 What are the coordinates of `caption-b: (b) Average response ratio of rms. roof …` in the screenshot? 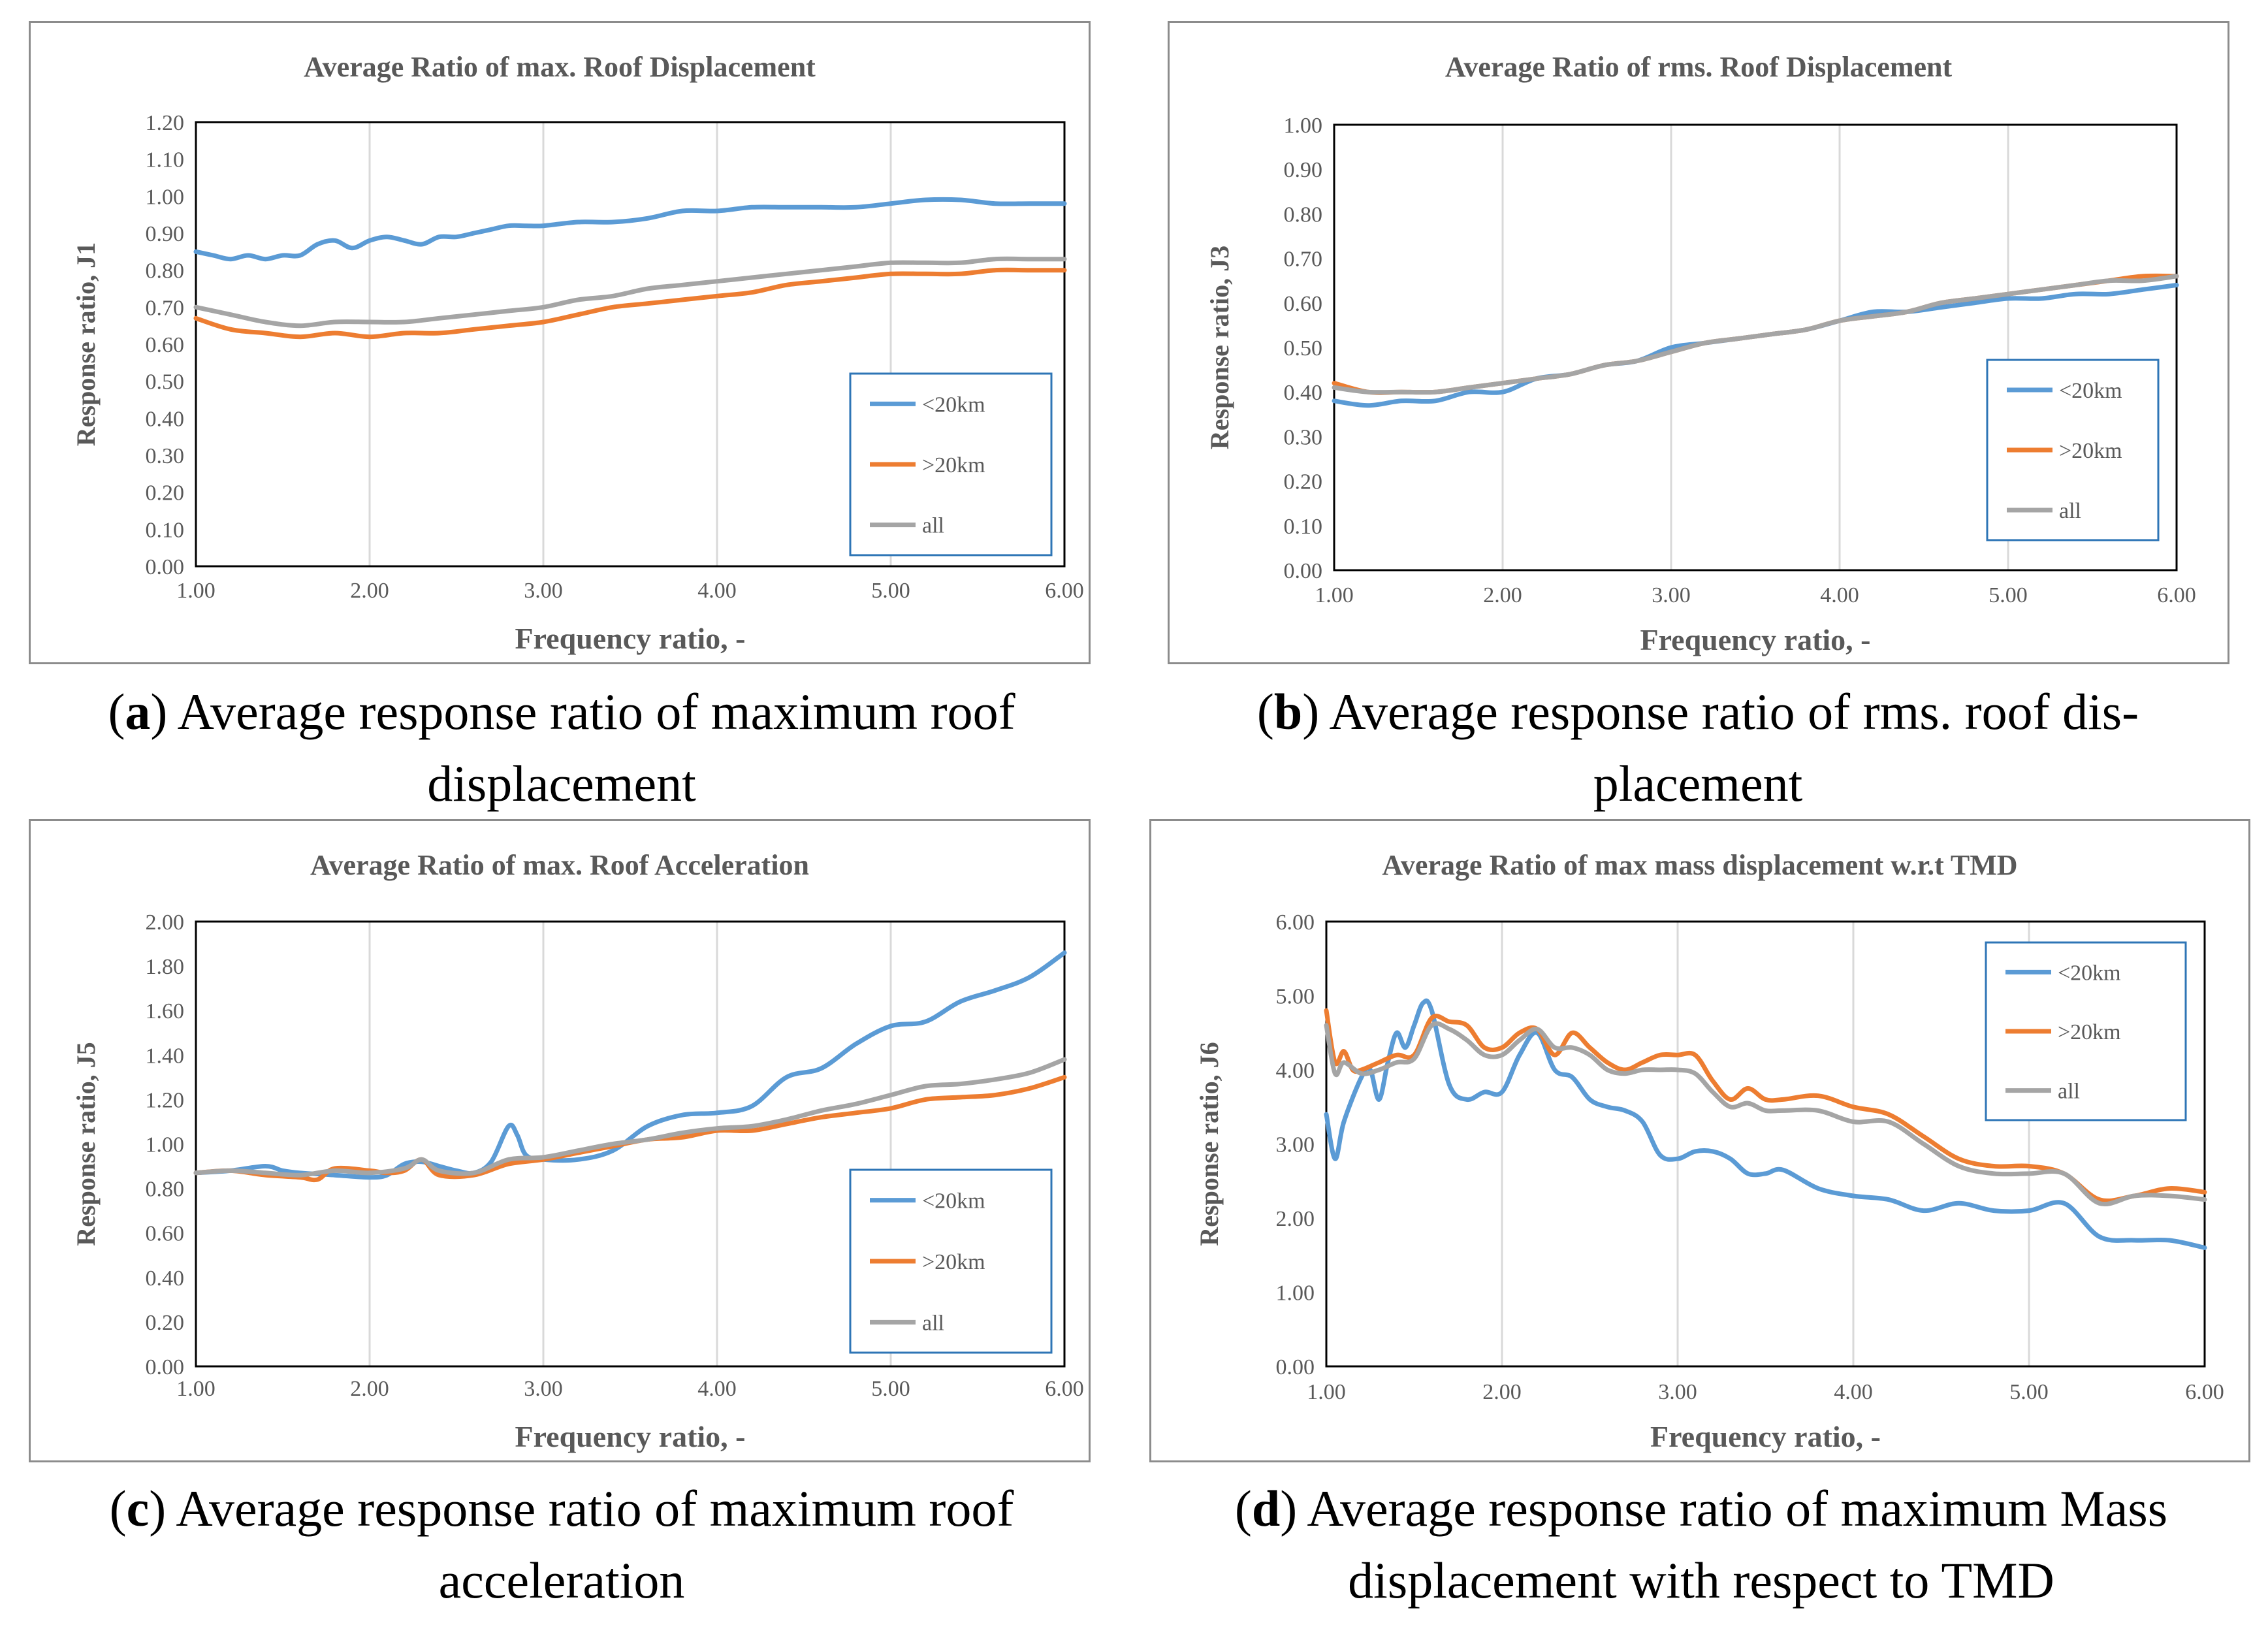 It's located at (1697, 748).